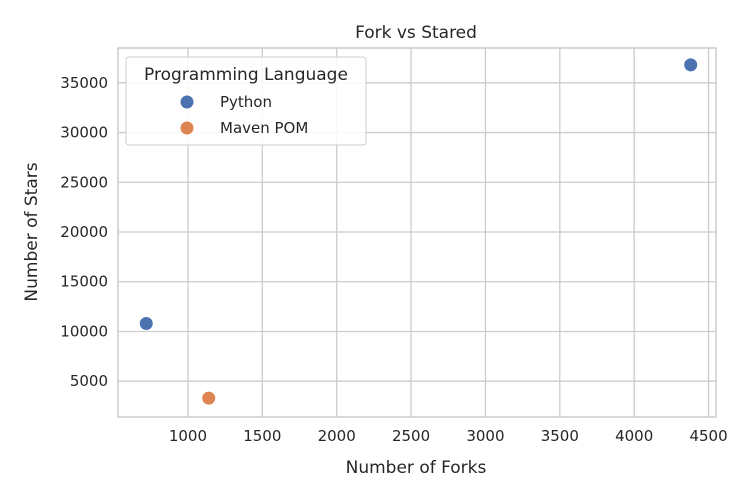 The image size is (750, 500). Describe the element at coordinates (416, 33) in the screenshot. I see `chart-title: Fork vs Stared` at that location.